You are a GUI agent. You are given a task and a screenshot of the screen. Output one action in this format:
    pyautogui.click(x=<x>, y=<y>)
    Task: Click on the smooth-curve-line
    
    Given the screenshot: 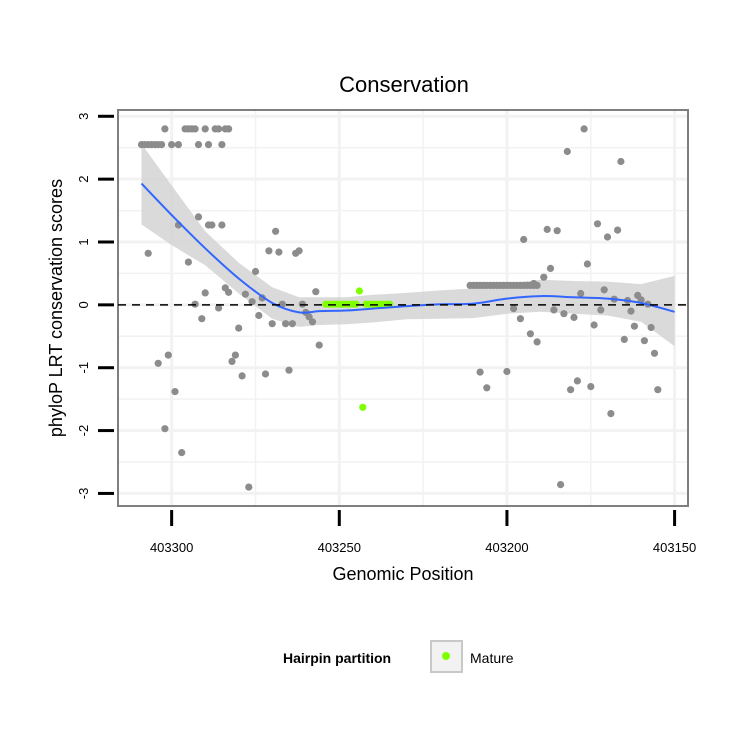 What is the action you would take?
    pyautogui.click(x=407, y=248)
    